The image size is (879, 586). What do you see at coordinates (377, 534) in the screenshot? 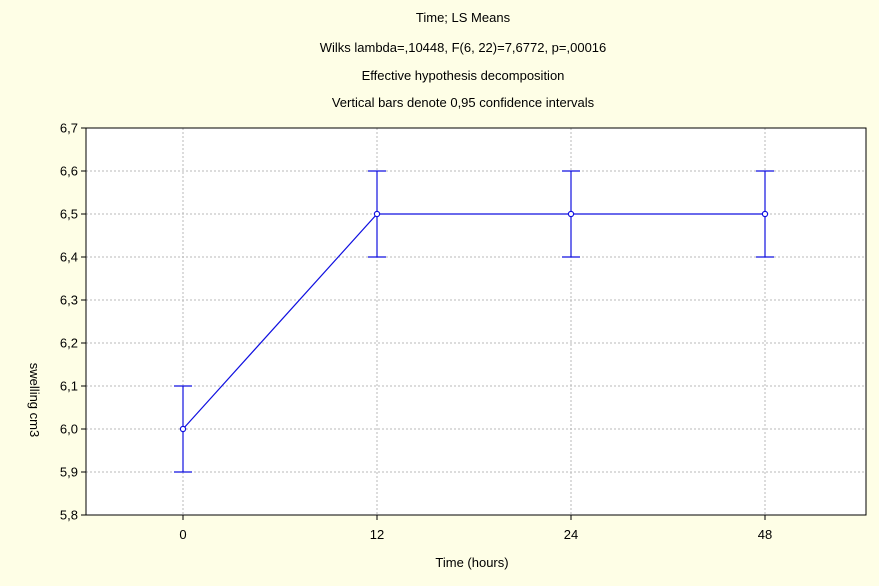
I see `x-tick-label: 12` at bounding box center [377, 534].